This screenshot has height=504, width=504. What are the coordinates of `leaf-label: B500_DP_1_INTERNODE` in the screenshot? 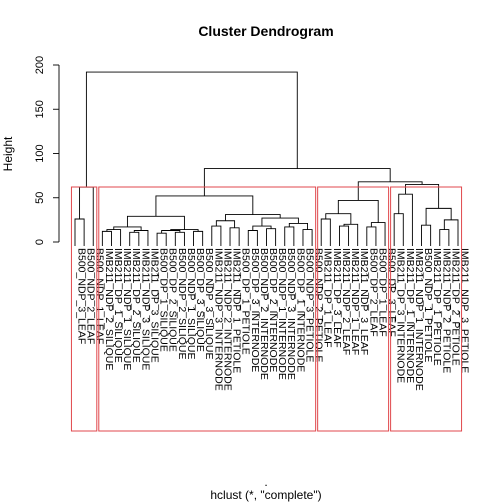 It's located at (300, 310).